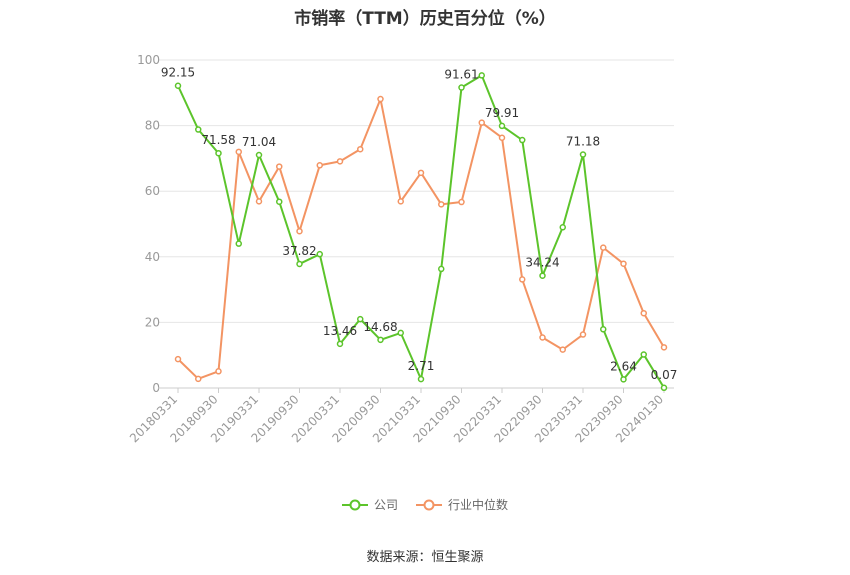 The width and height of the screenshot is (850, 575). I want to click on y-tick-label-0: 0, so click(156, 388).